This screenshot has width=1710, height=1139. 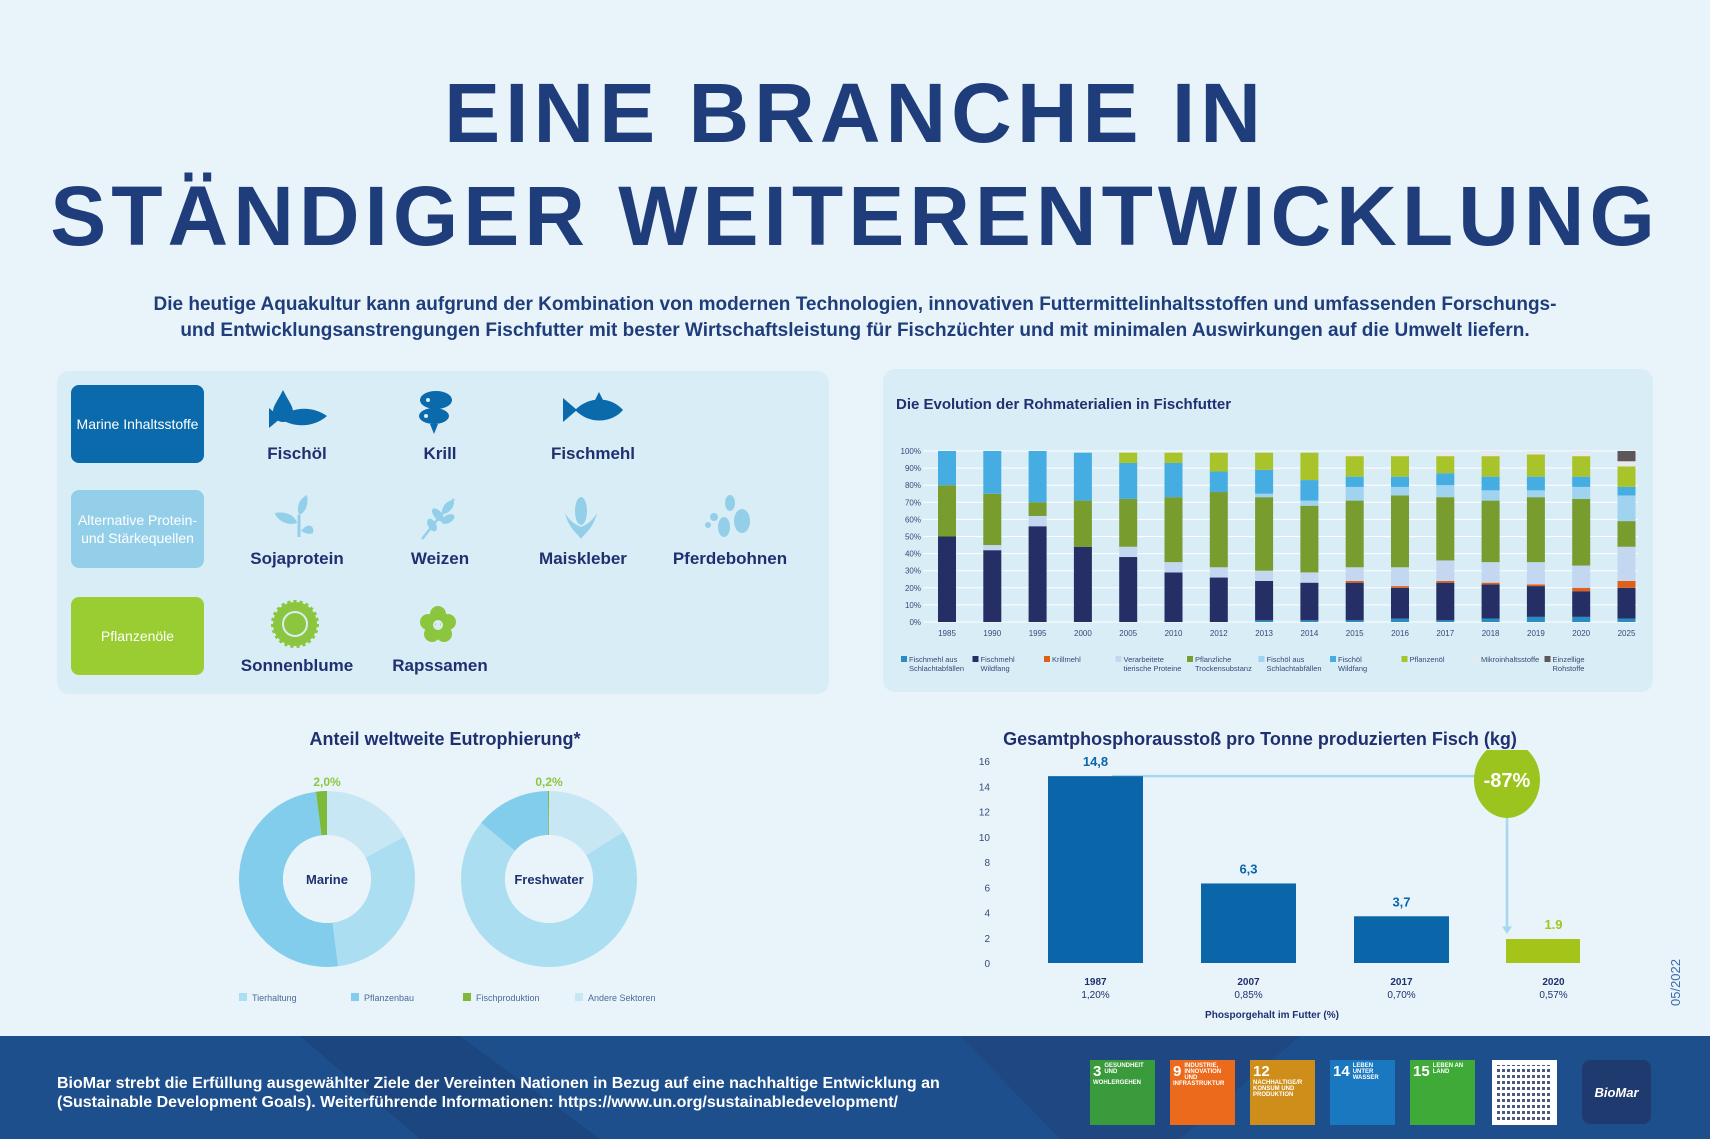 What do you see at coordinates (1524, 1092) in the screenshot?
I see `qr-code` at bounding box center [1524, 1092].